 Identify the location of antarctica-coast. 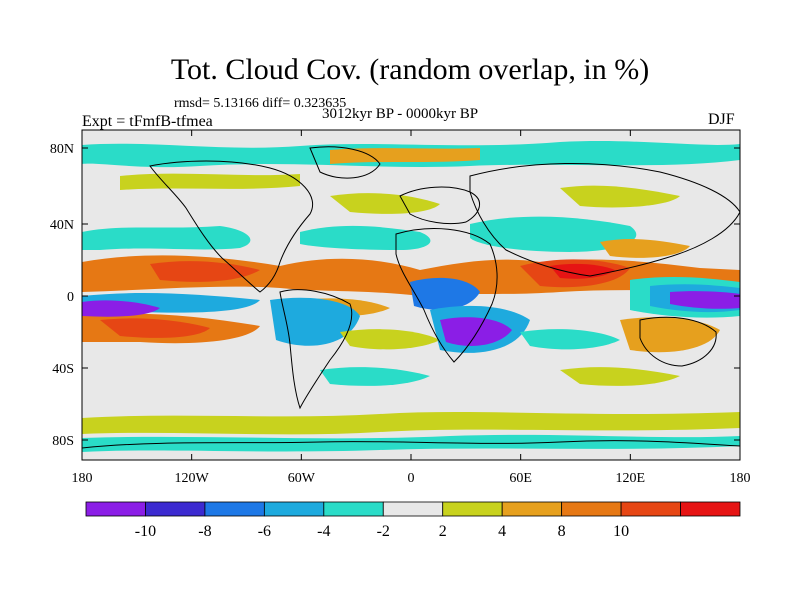
(411, 444).